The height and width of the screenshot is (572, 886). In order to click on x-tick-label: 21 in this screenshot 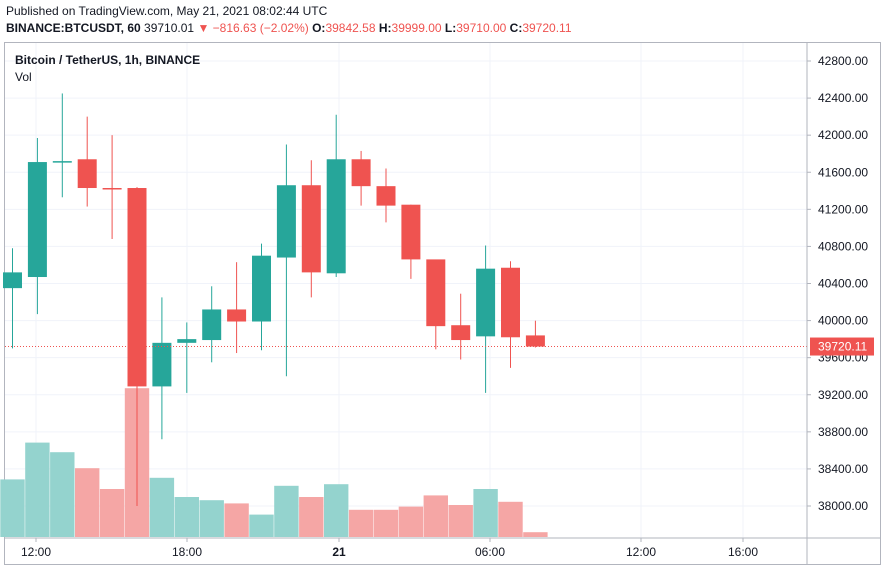, I will do `click(339, 552)`.